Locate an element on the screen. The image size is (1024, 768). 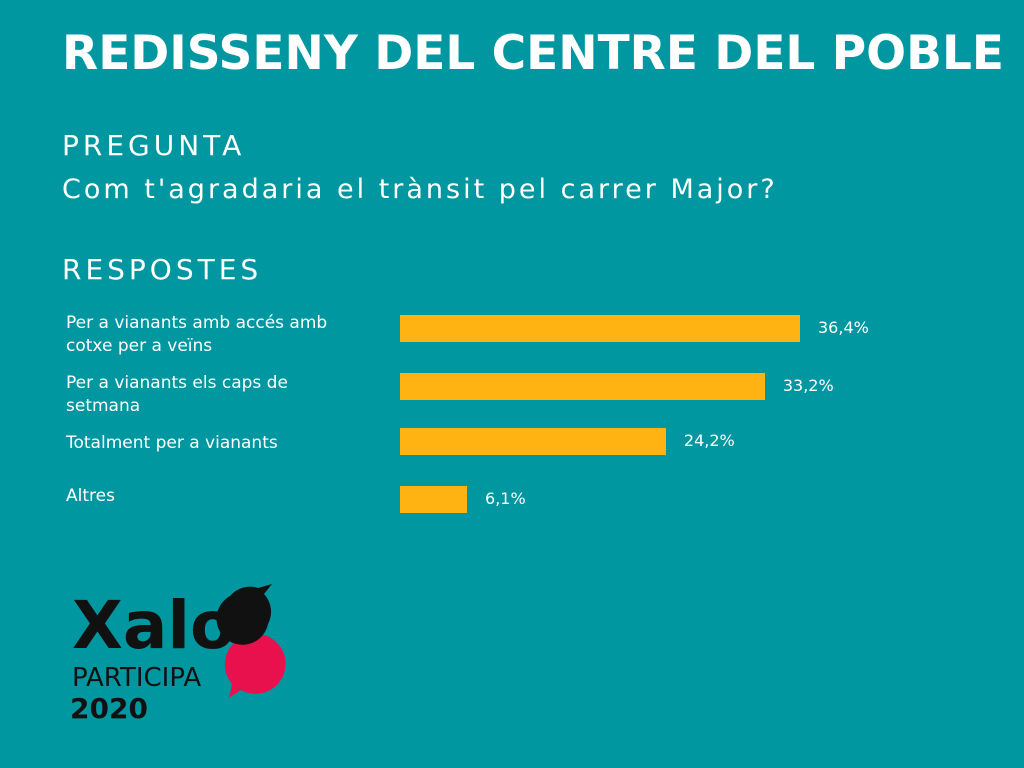
answer-label: Totalment per a vianants is located at coordinates (172, 443).